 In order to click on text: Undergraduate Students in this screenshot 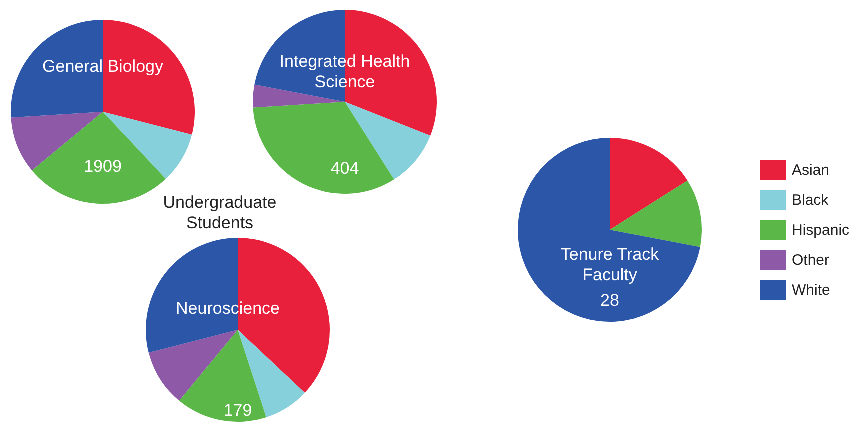, I will do `click(220, 212)`.